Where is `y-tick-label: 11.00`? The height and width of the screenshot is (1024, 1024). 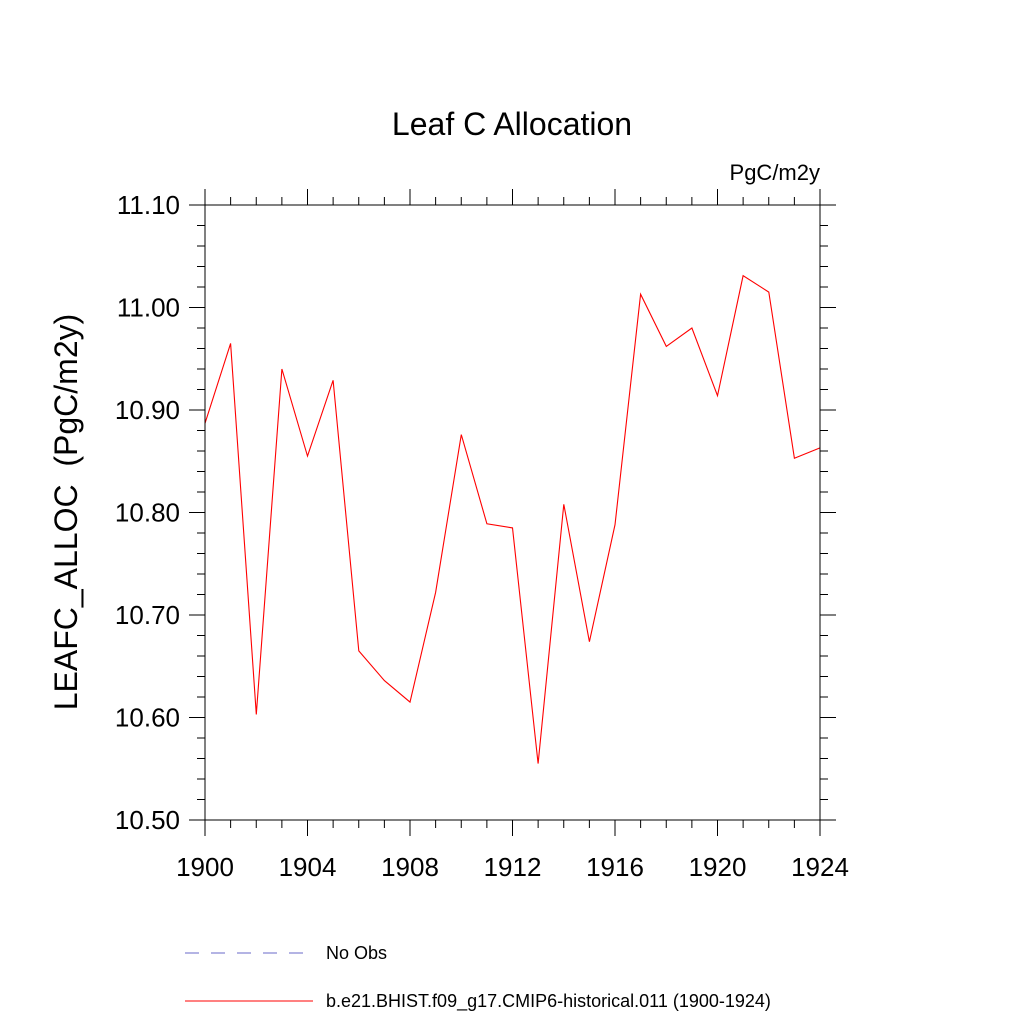
y-tick-label: 11.00 is located at coordinates (148, 308).